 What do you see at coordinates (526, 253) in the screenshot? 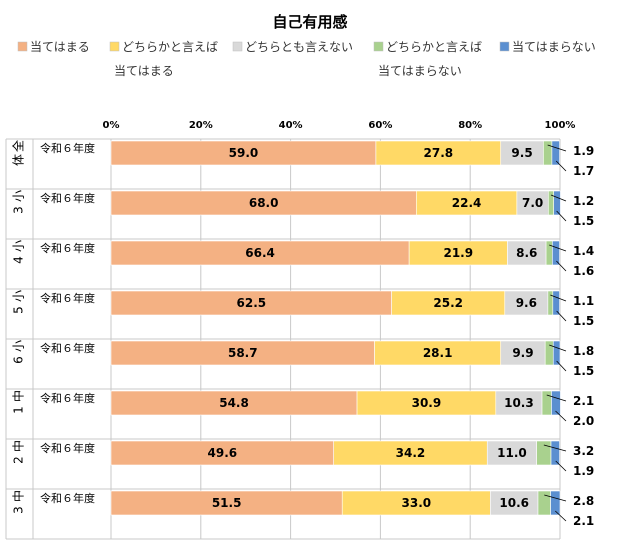
I see `data-label: 8.6` at bounding box center [526, 253].